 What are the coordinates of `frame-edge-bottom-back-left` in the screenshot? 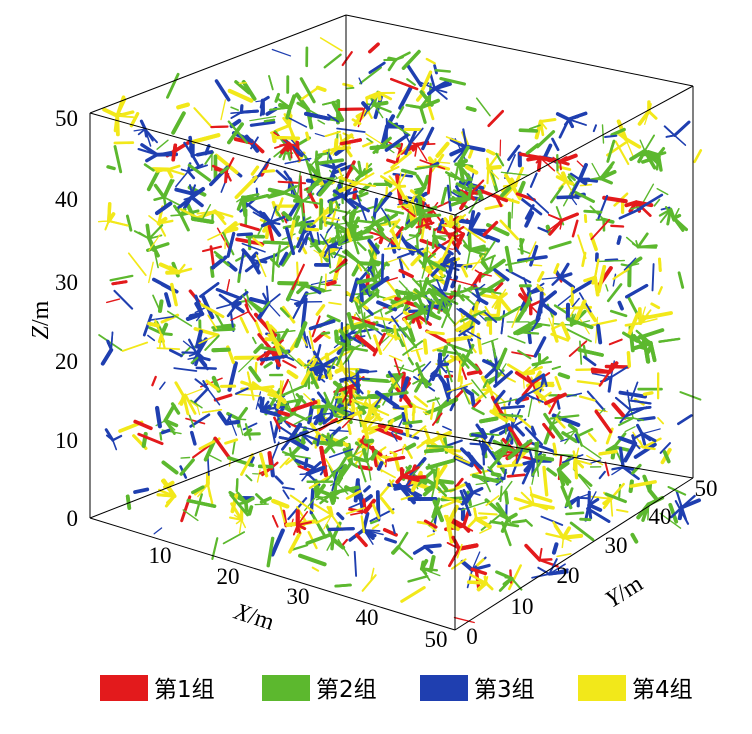 It's located at (218, 468).